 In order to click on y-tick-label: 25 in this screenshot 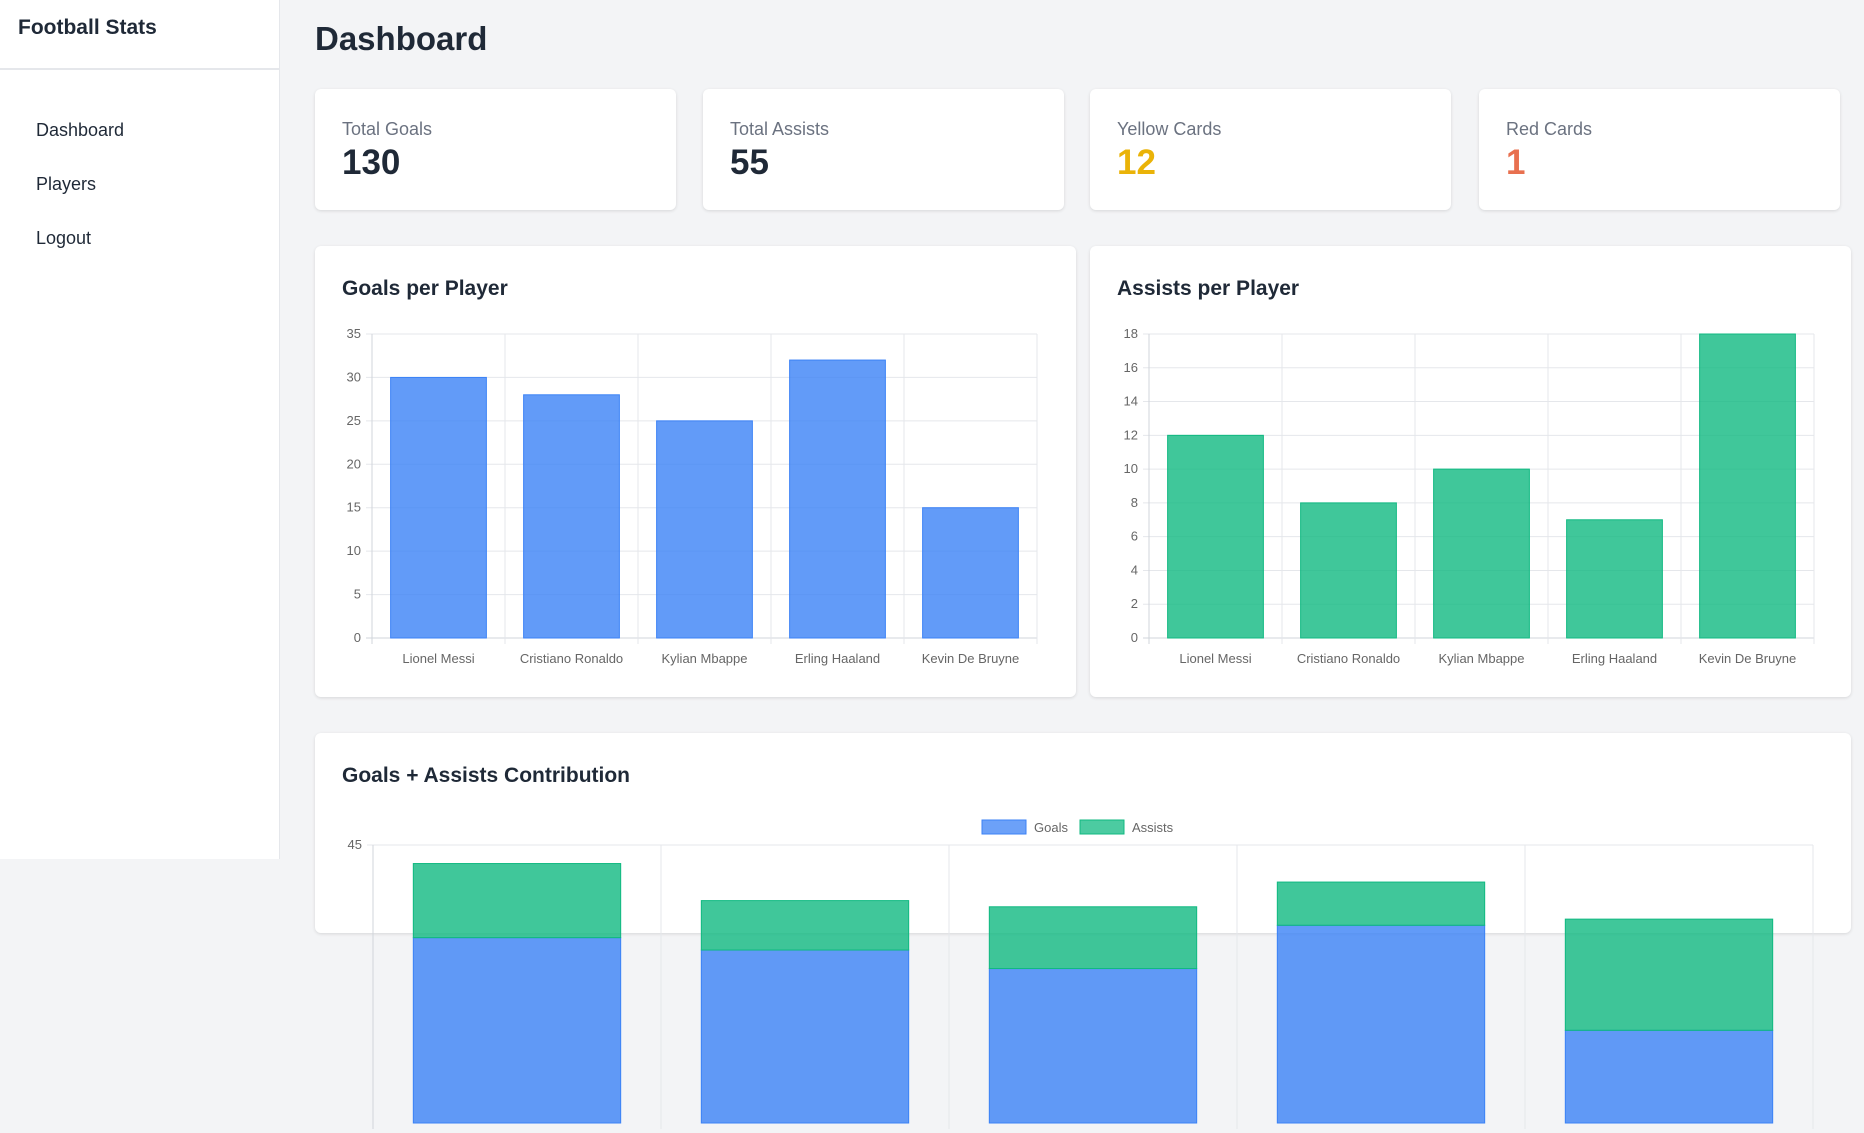, I will do `click(354, 420)`.